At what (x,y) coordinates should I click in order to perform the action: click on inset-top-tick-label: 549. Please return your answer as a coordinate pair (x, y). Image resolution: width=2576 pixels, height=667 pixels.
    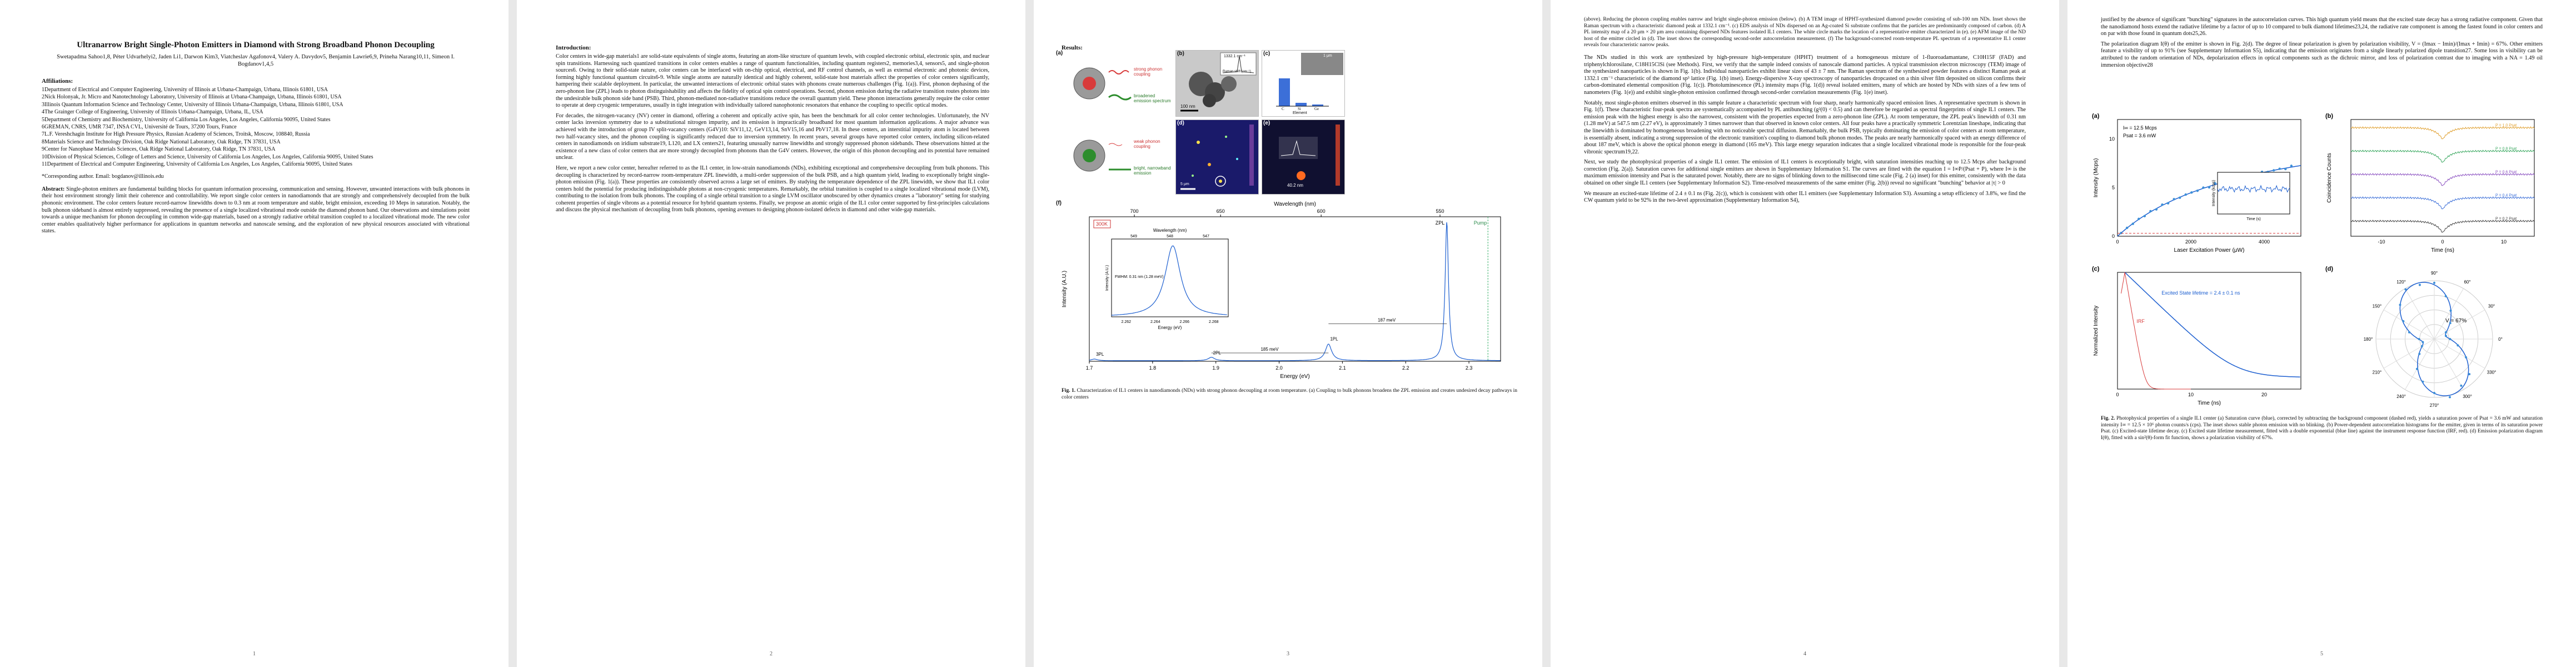
    Looking at the image, I should click on (1133, 236).